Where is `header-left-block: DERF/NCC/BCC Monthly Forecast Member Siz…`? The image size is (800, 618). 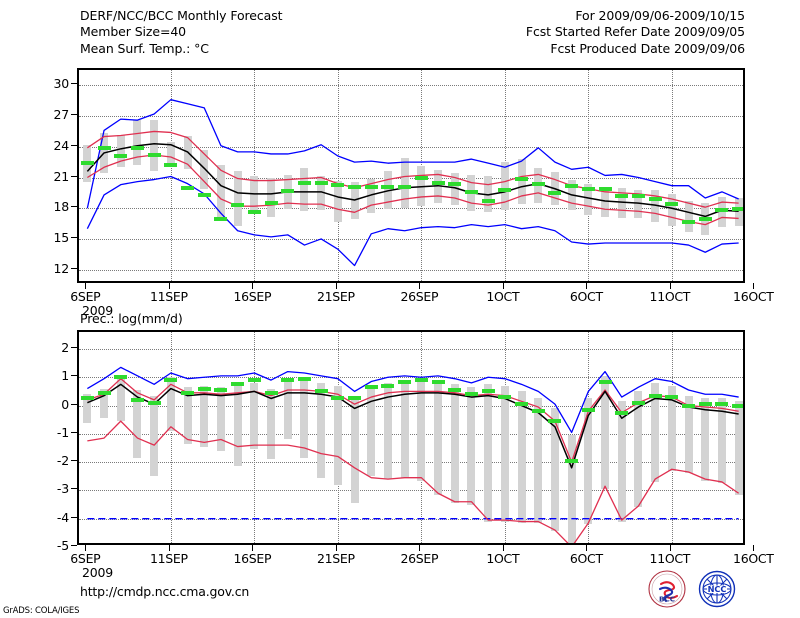
header-left-block: DERF/NCC/BCC Monthly Forecast Member Siz… is located at coordinates (181, 32).